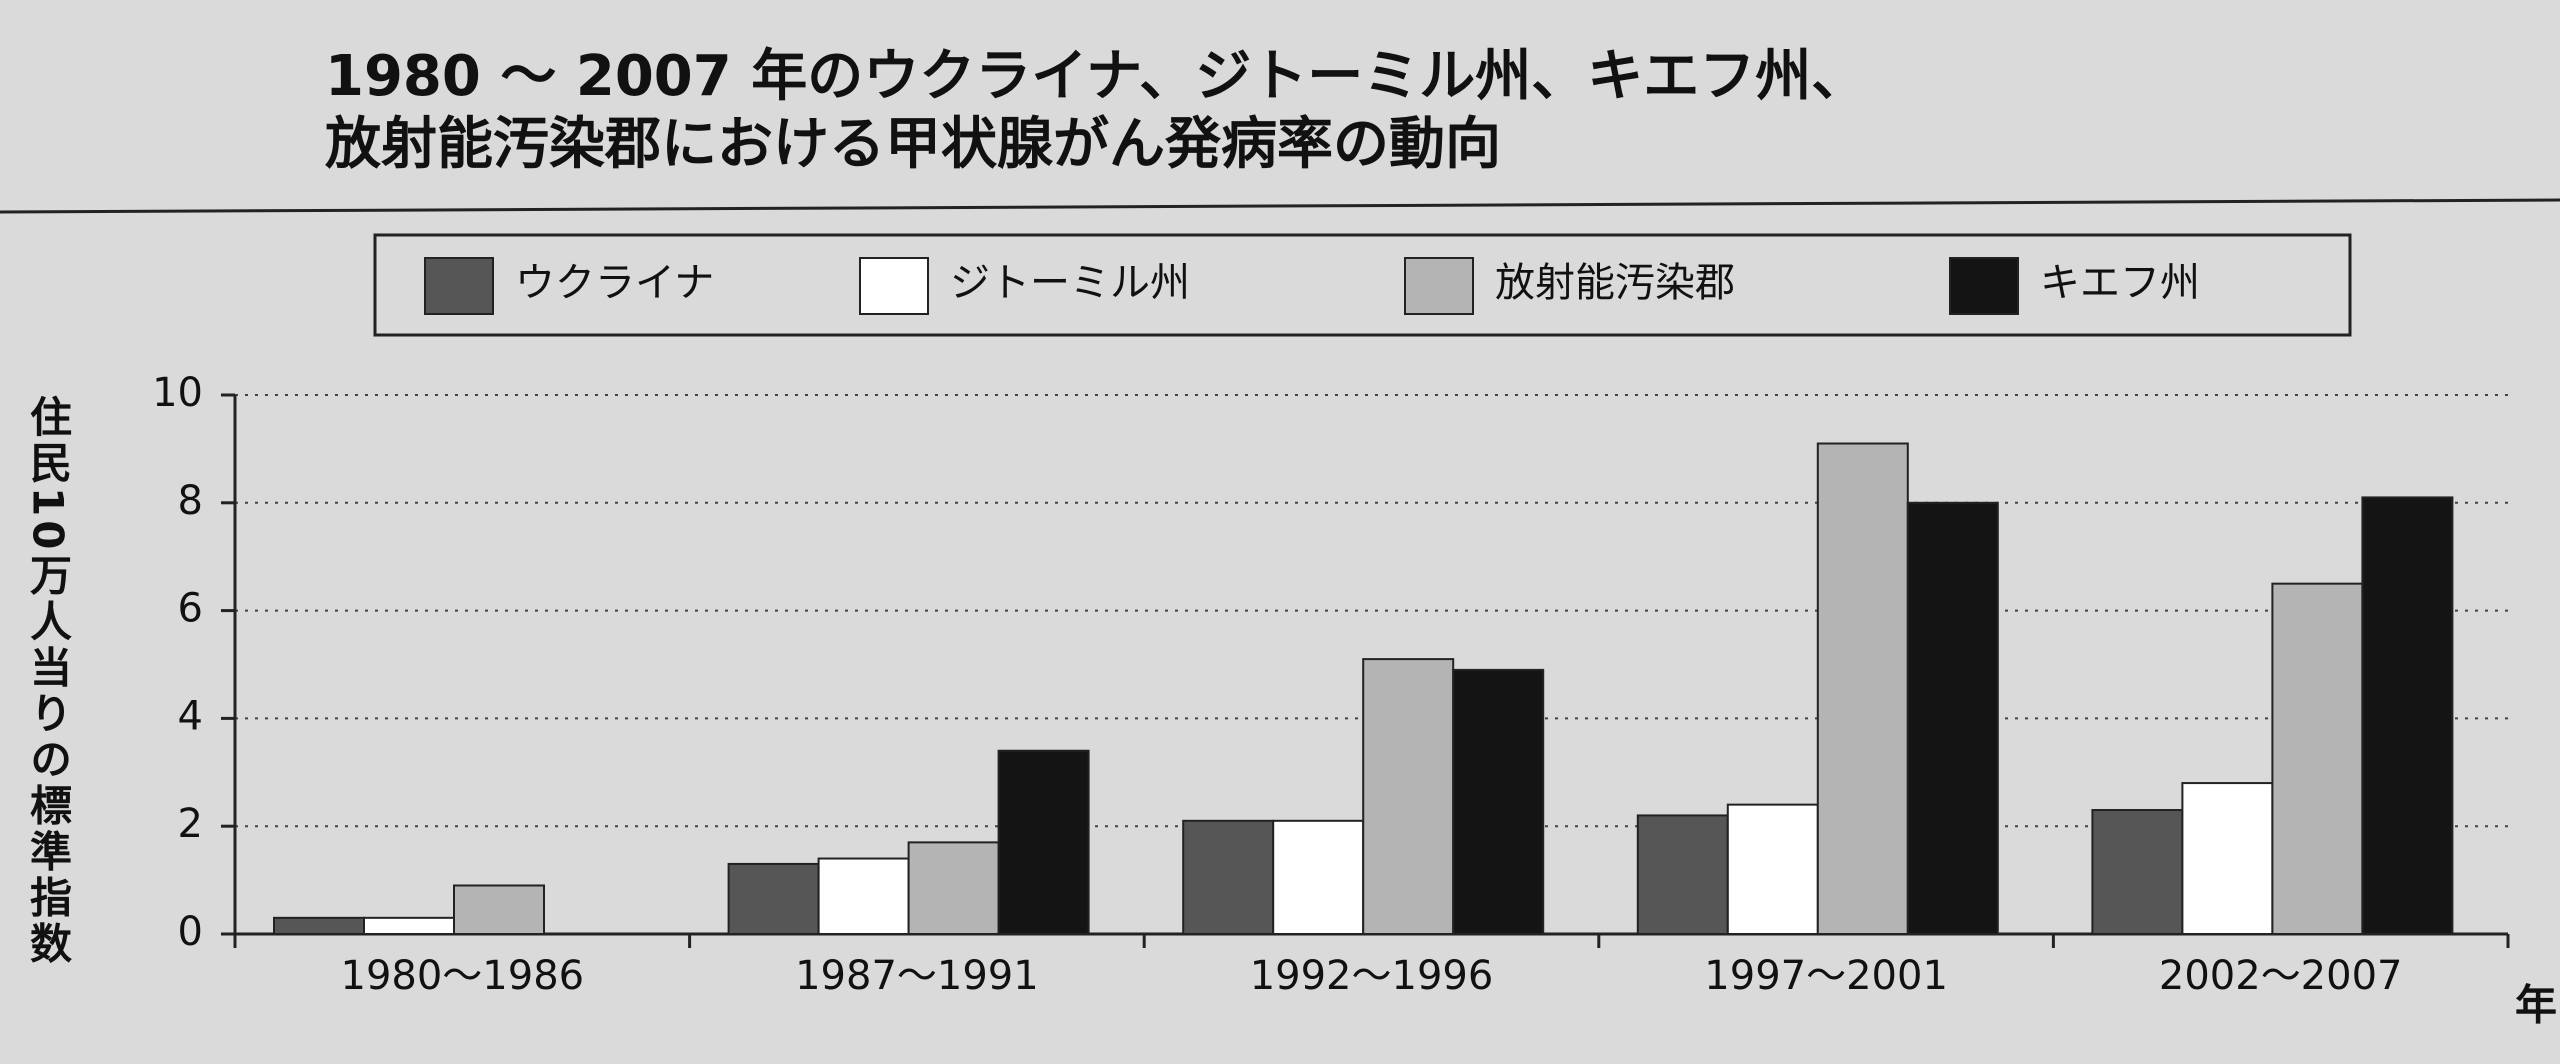 The width and height of the screenshot is (2560, 1064). I want to click on chart-title: 1980 ～ 2007 年のウクライナ、ジトーミル州、キエフ州、, so click(1096, 76).